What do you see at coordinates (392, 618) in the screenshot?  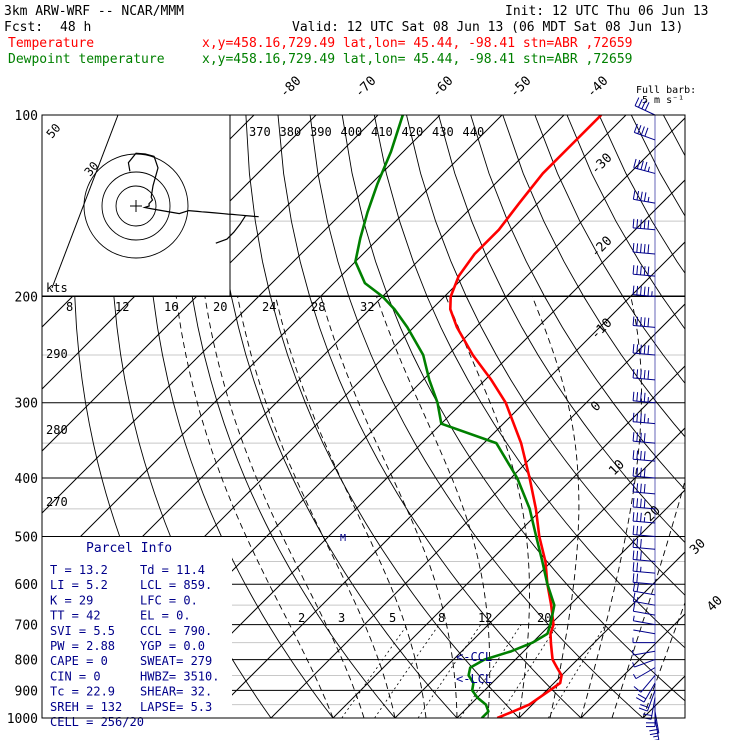 I see `mixing-ratio-label: 5` at bounding box center [392, 618].